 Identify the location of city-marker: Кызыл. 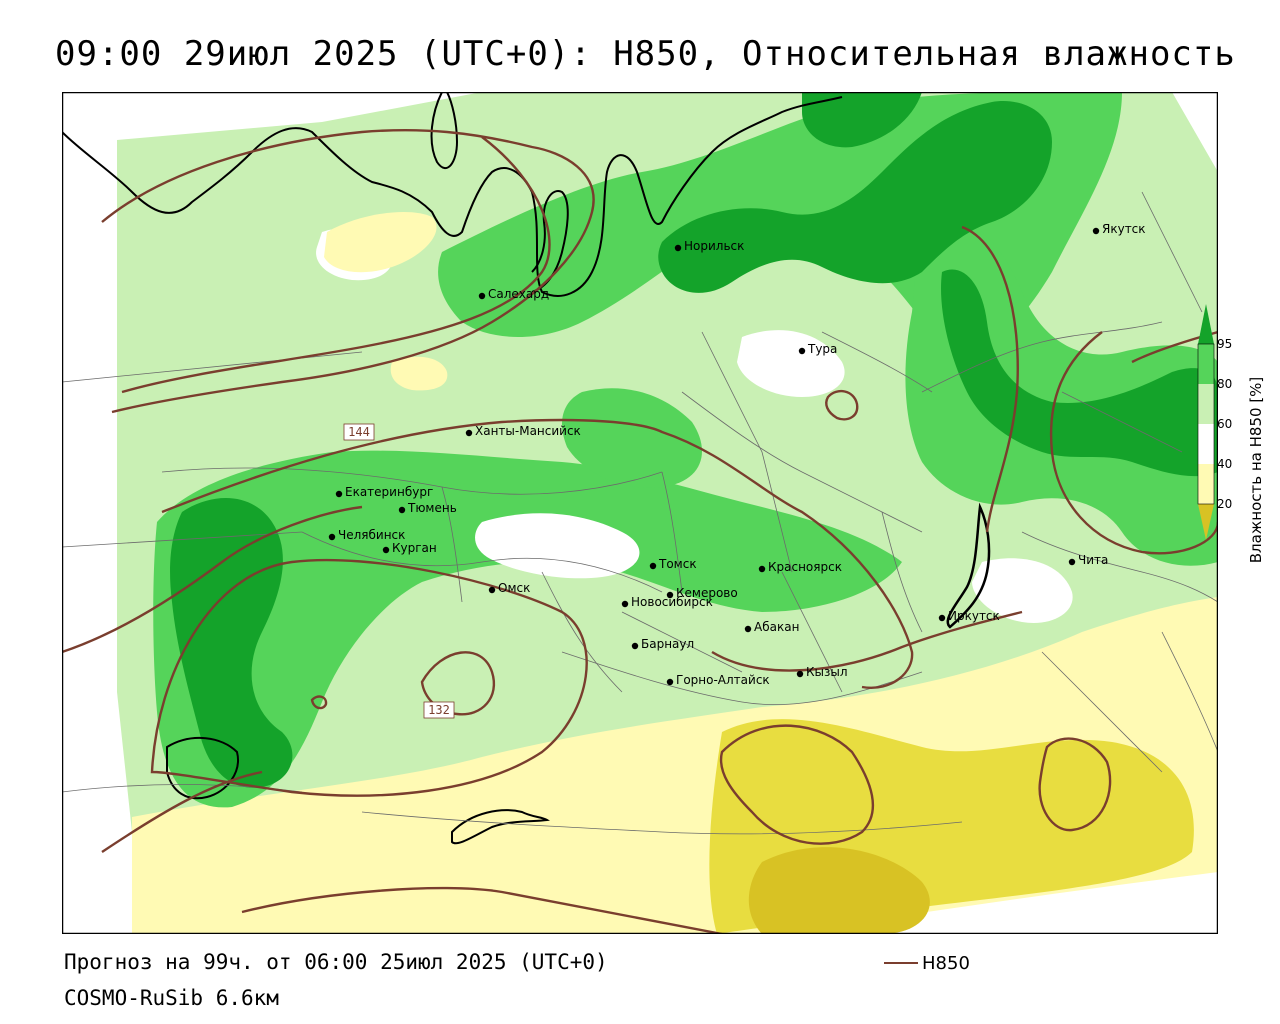
(822, 672).